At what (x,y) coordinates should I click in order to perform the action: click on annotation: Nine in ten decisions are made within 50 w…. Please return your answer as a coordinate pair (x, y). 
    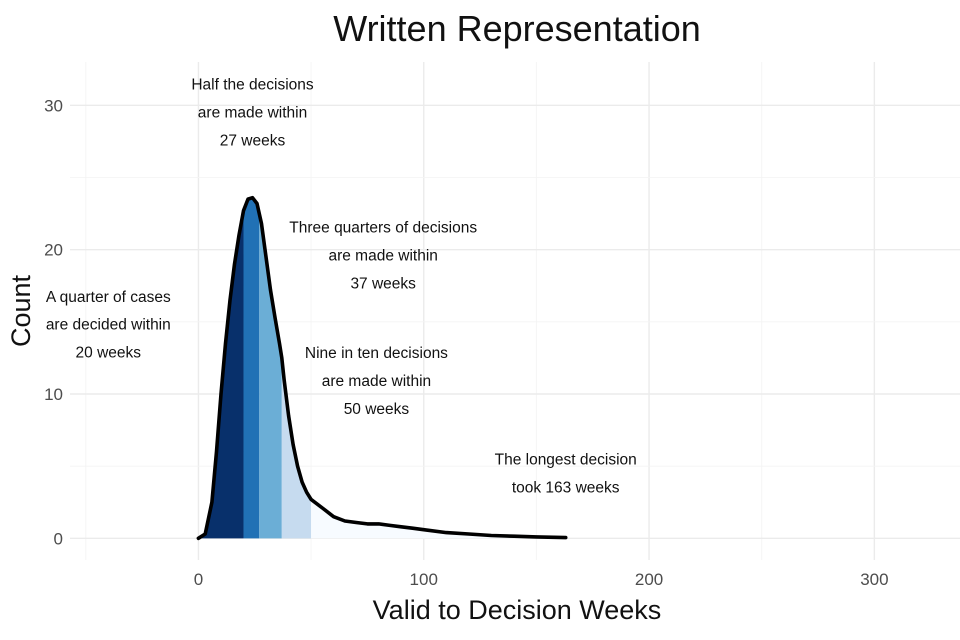
    Looking at the image, I should click on (376, 381).